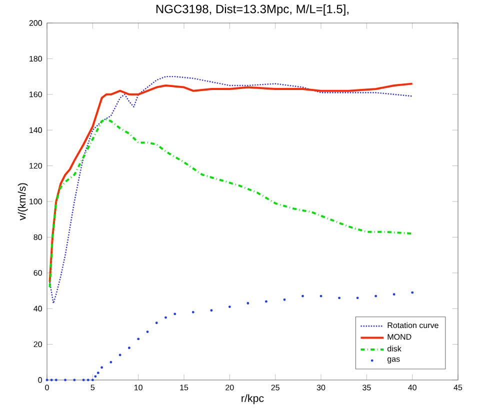  I want to click on y-tick-label: 100, so click(36, 201).